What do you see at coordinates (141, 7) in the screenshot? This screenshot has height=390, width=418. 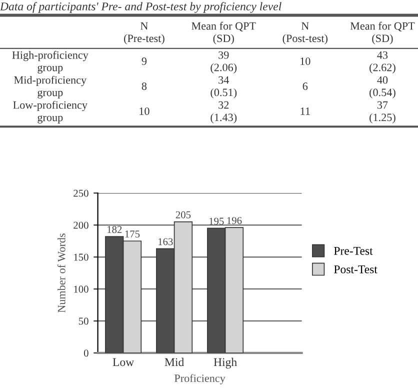 I see `text: Data of participants' Pre- and Post-test by proficiency level` at bounding box center [141, 7].